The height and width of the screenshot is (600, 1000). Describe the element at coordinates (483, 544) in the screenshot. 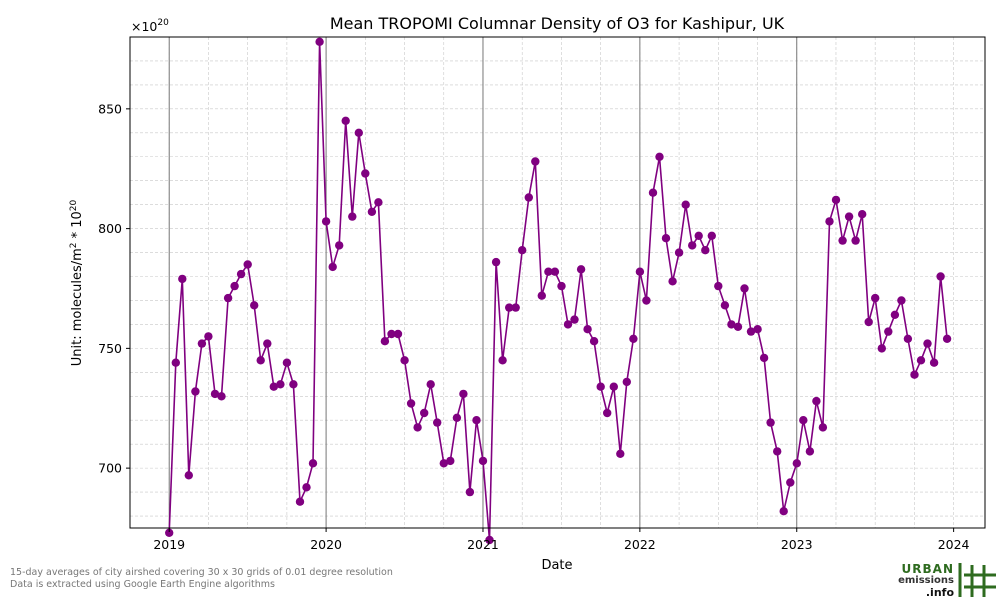

I see `x-tick-label: 2021` at that location.